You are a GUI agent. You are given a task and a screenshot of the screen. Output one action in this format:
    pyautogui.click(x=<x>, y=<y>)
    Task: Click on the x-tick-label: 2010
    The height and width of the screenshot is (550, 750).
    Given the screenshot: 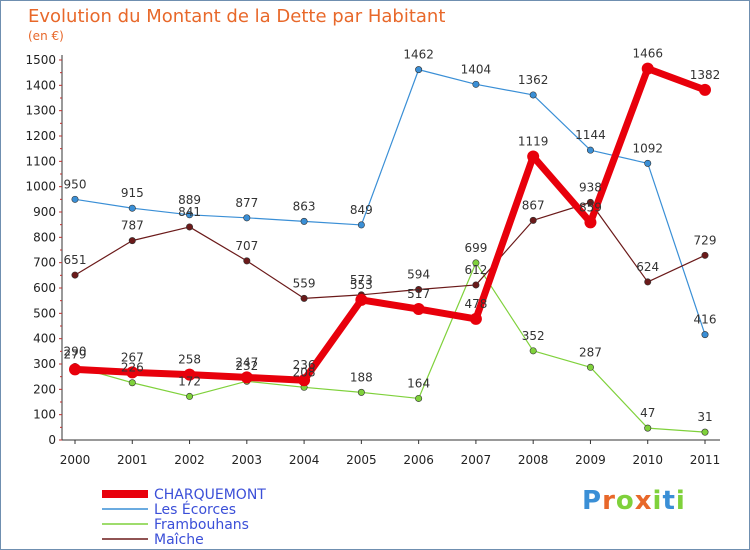 What is the action you would take?
    pyautogui.click(x=647, y=460)
    